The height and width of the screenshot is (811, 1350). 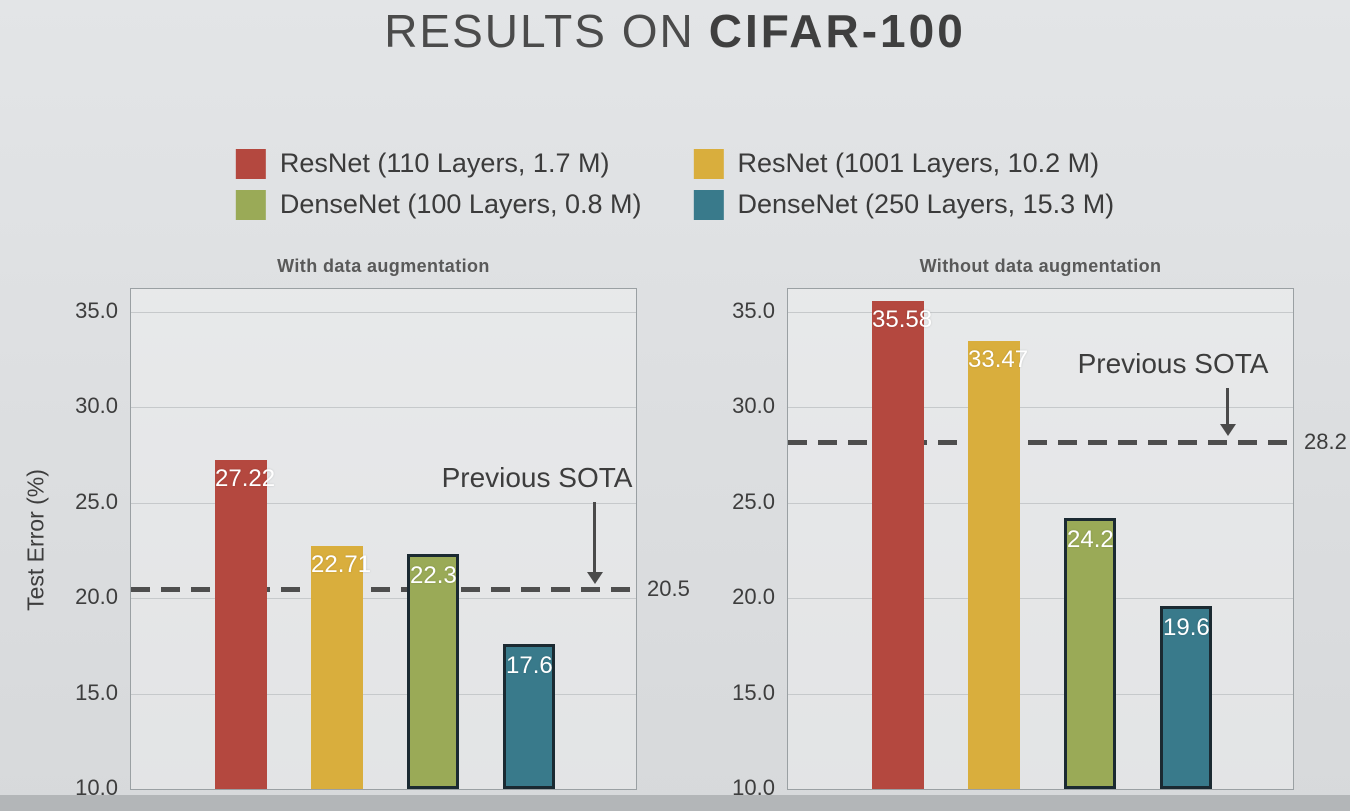 What do you see at coordinates (383, 266) in the screenshot?
I see `chart-title: With data augmentation` at bounding box center [383, 266].